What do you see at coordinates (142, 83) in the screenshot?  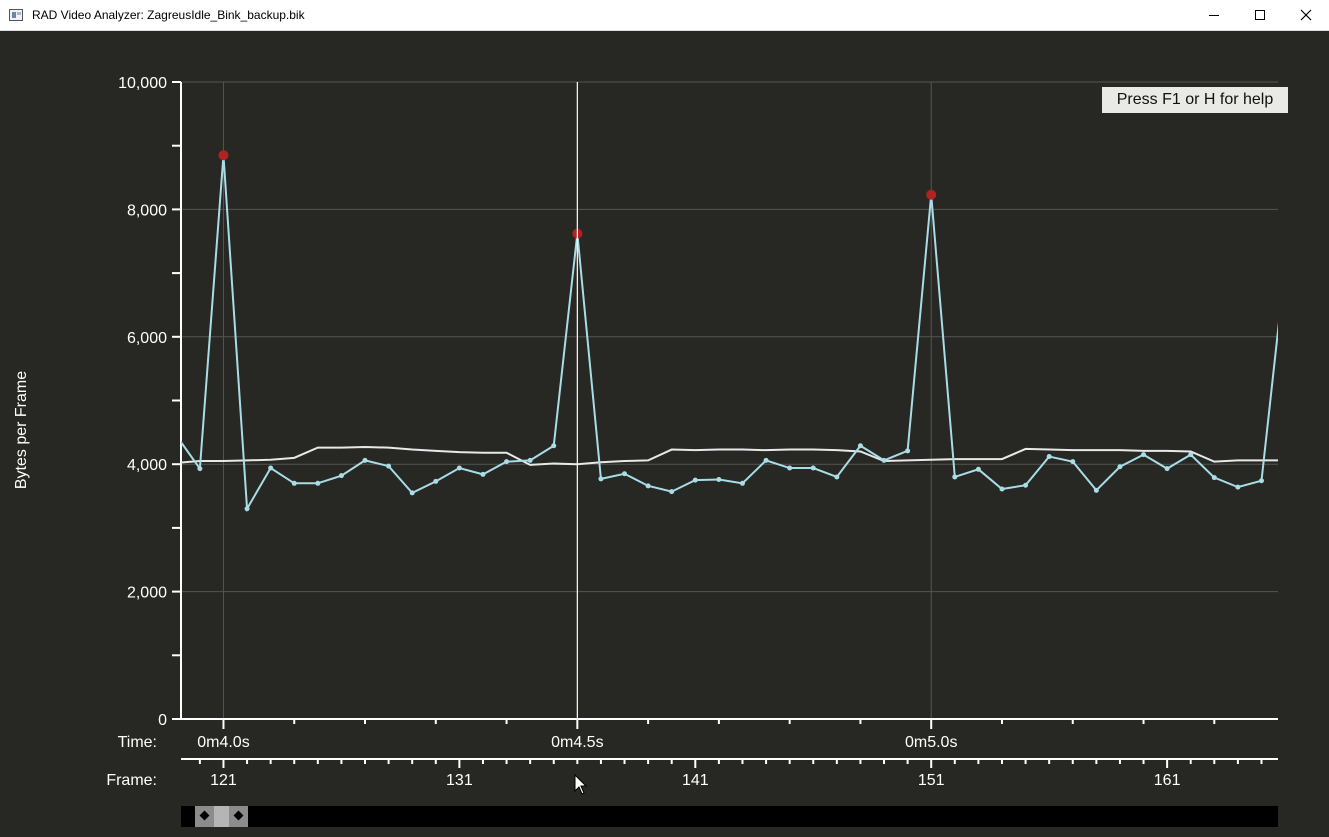 I see `y-tick-label: 10,000` at bounding box center [142, 83].